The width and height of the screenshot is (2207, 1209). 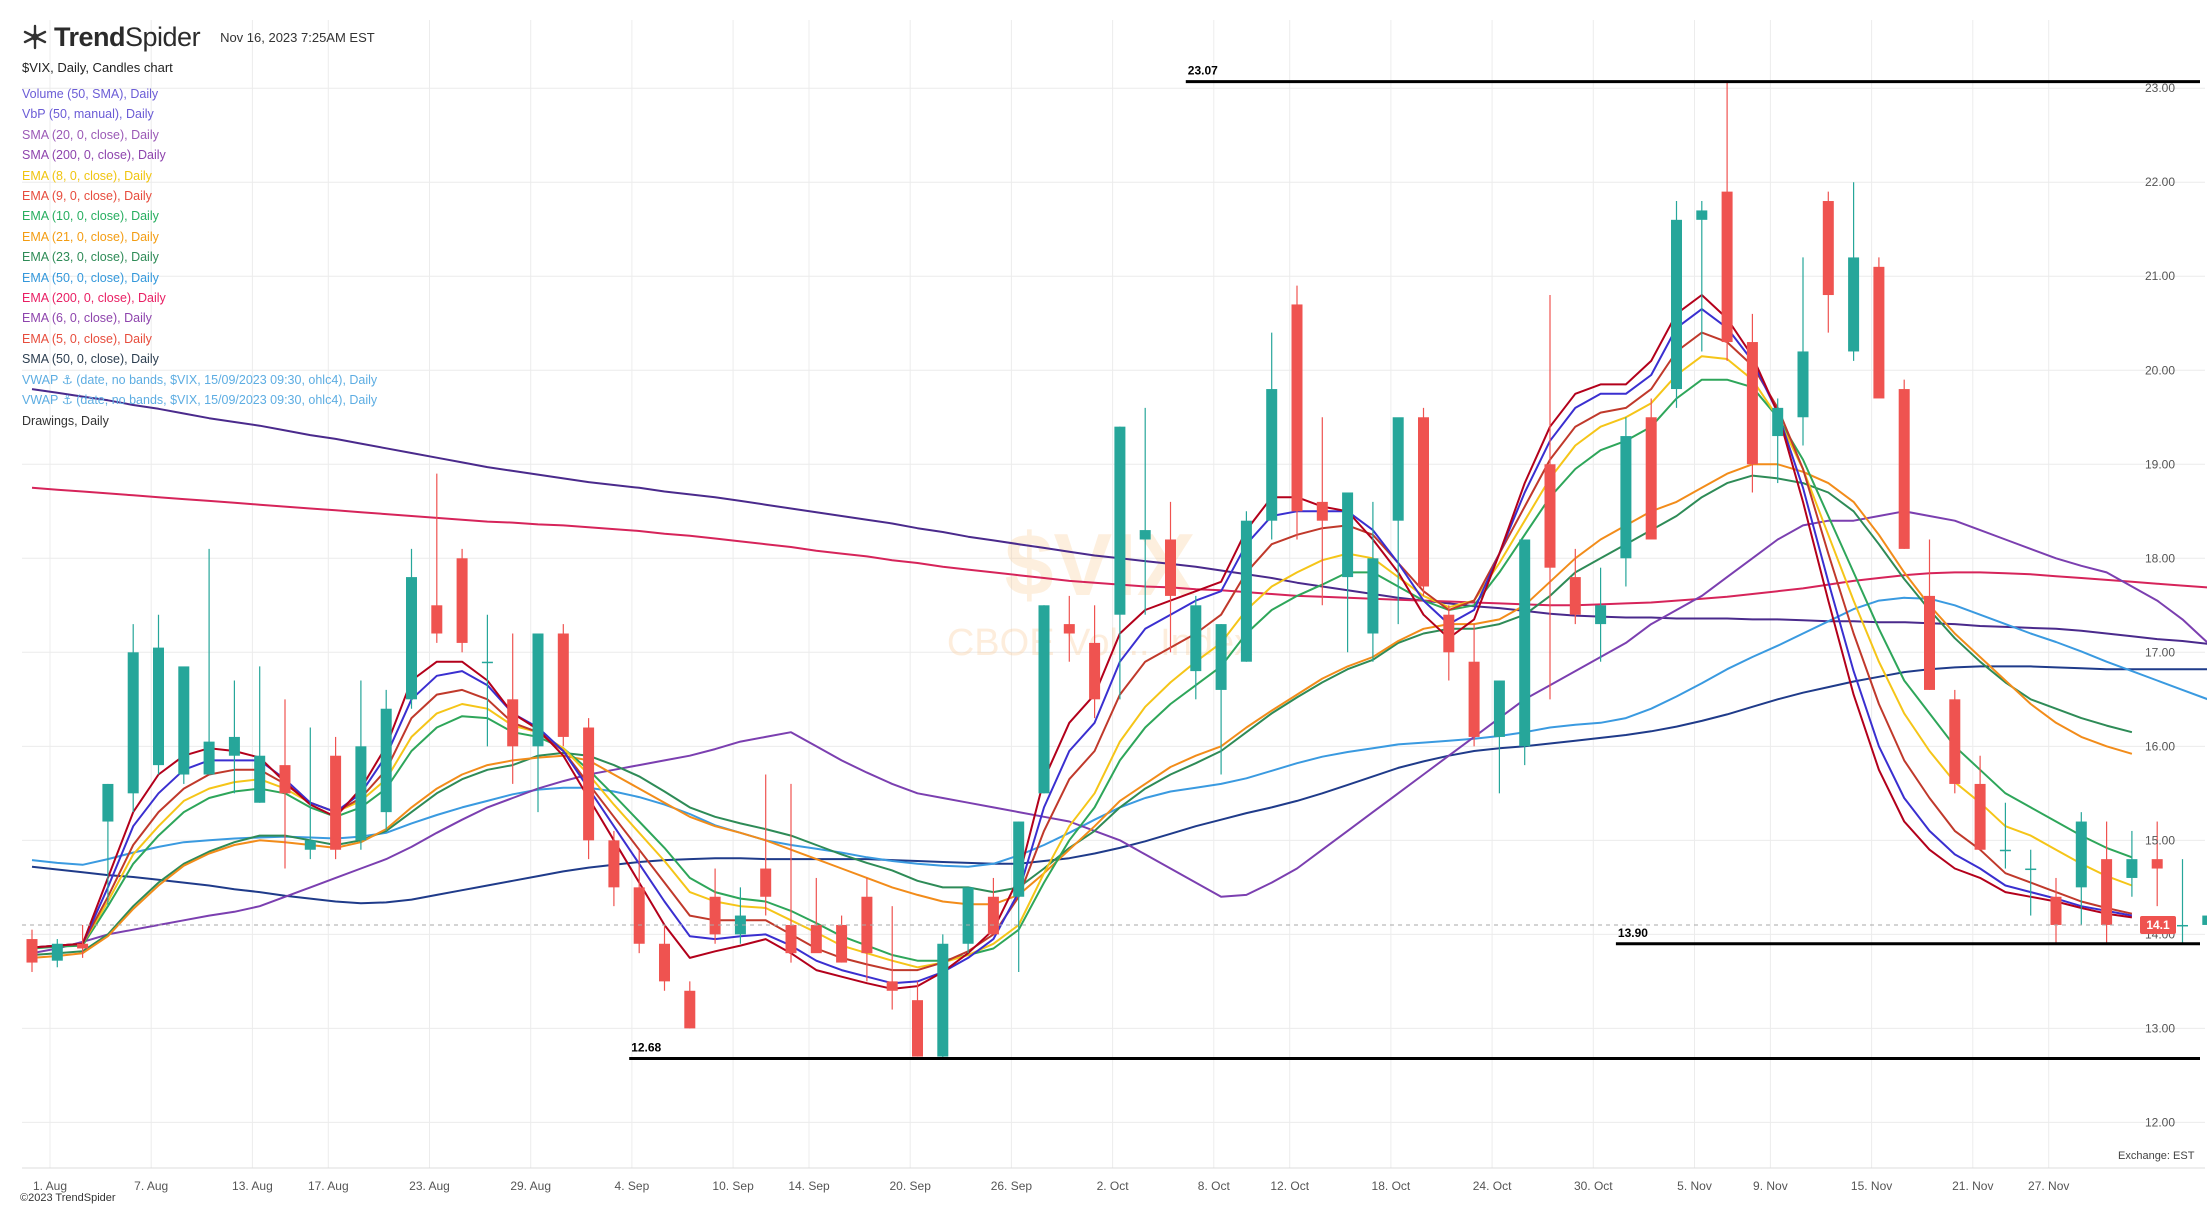 What do you see at coordinates (90, 236) in the screenshot?
I see `legend-item: EMA (21, 0, close), Daily` at bounding box center [90, 236].